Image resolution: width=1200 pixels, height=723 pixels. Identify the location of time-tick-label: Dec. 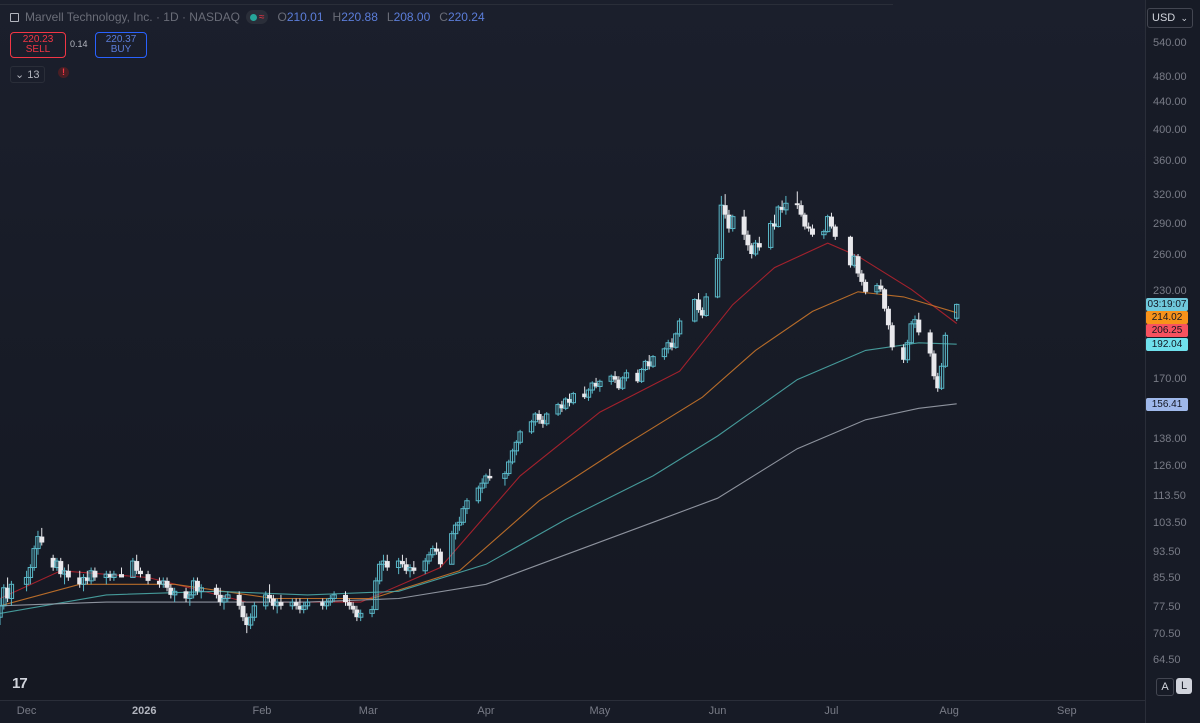
(26, 711).